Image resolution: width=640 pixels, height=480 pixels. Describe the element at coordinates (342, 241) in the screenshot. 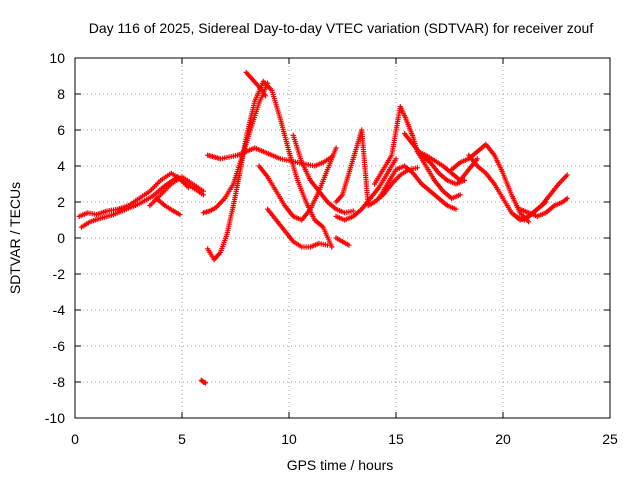

I see `series-sat-n` at that location.